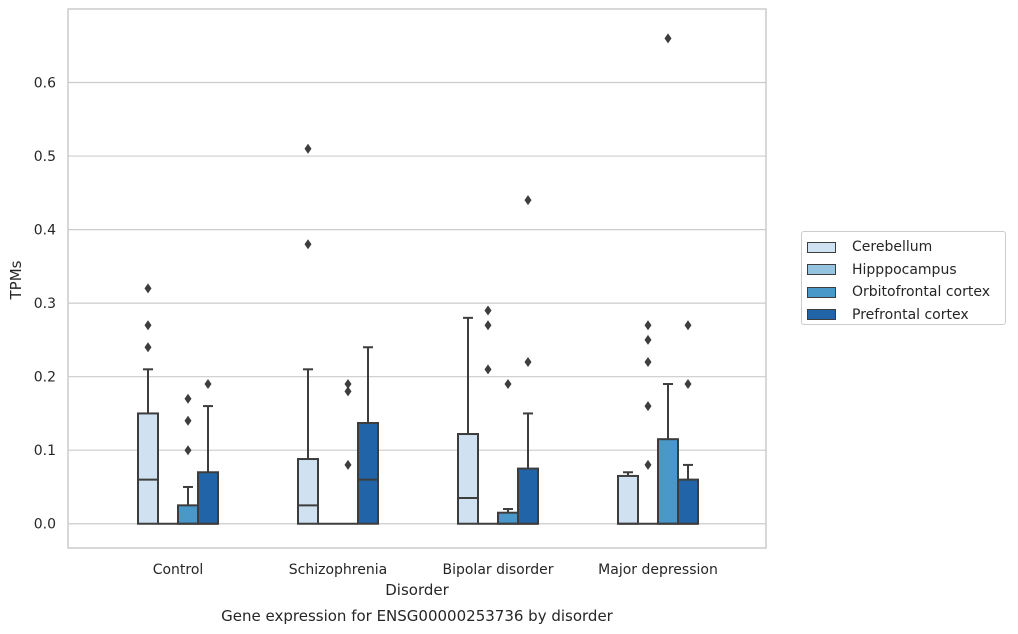 The image size is (1018, 634). I want to click on x-tick-label: Bipolar disorder, so click(497, 570).